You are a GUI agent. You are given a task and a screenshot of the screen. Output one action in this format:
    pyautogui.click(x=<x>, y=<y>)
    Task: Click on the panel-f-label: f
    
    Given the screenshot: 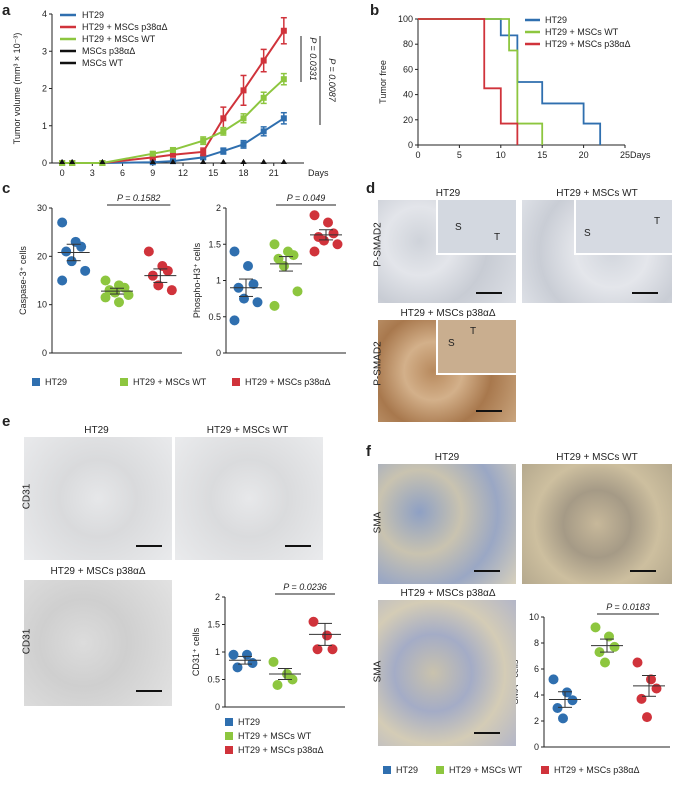 What is the action you would take?
    pyautogui.click(x=368, y=451)
    